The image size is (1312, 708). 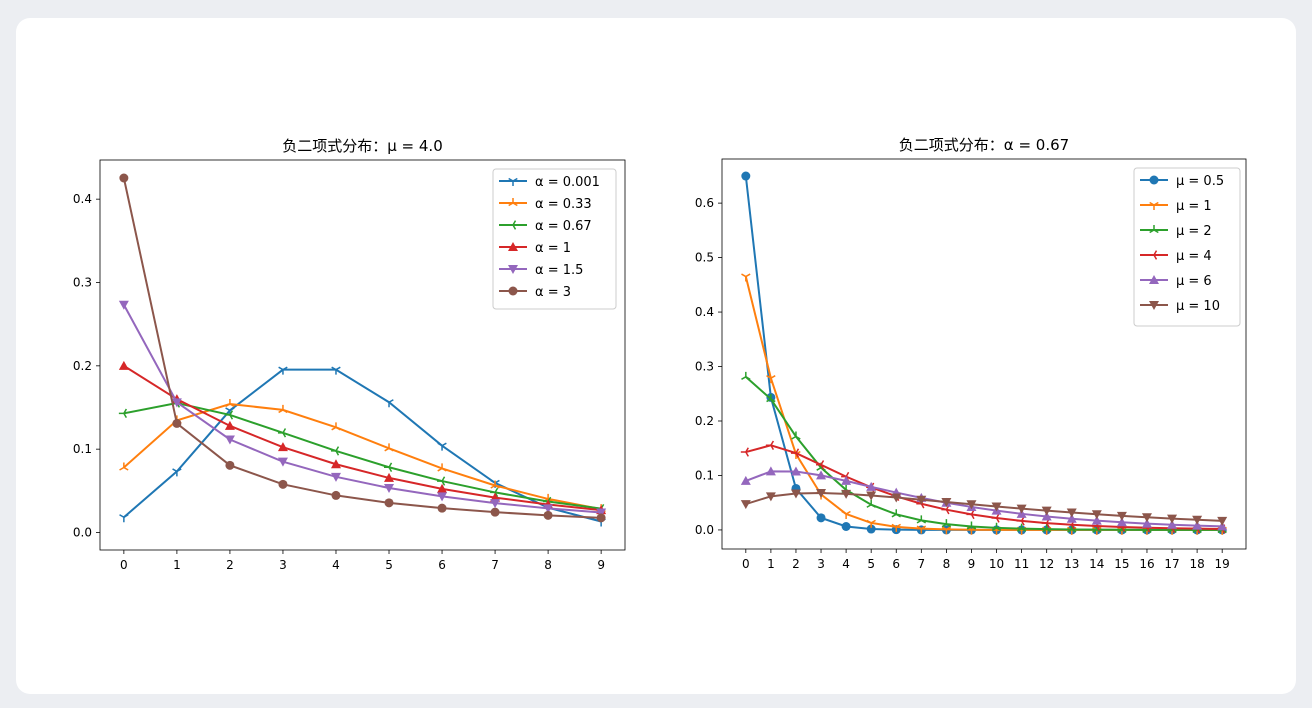 What do you see at coordinates (548, 565) in the screenshot?
I see `x-tick-label: 8` at bounding box center [548, 565].